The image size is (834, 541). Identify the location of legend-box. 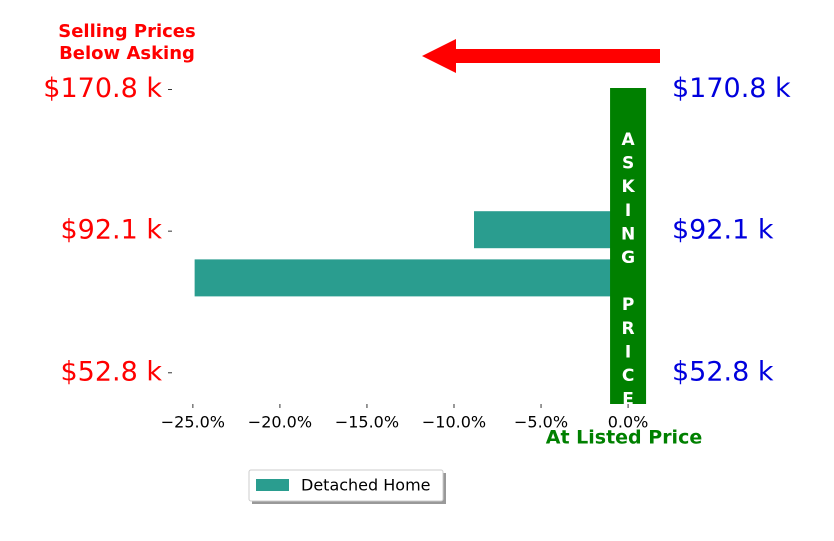
(346, 485).